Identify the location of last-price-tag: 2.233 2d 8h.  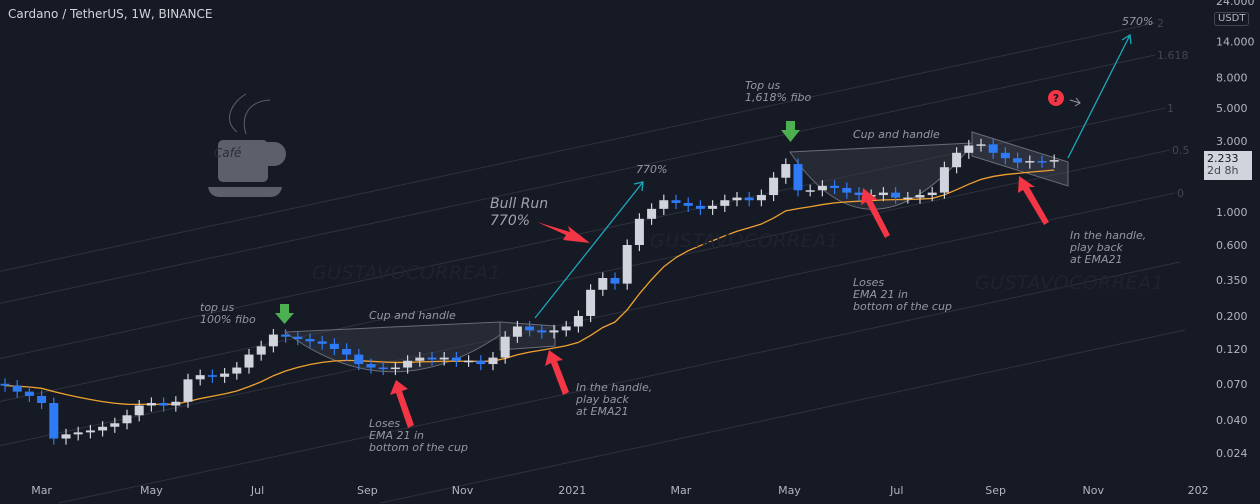
(1228, 165).